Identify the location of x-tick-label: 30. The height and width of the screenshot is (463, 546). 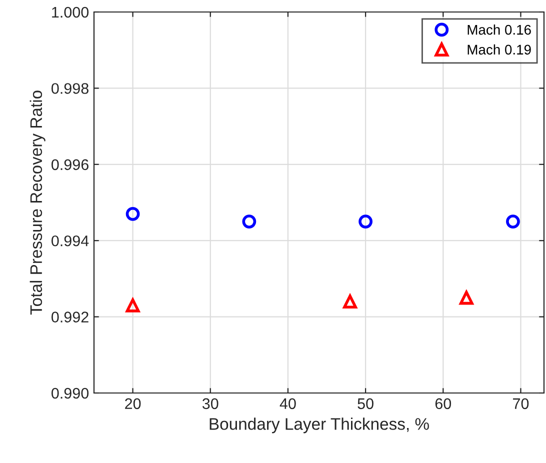
(210, 404).